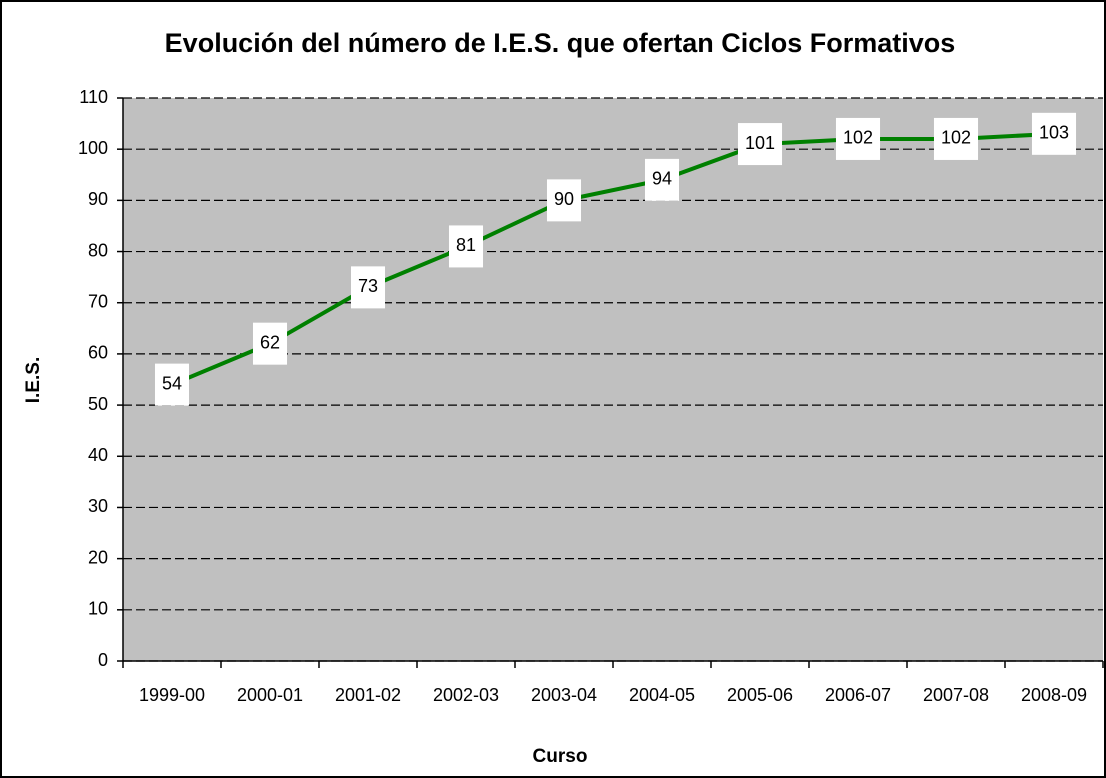 The image size is (1106, 778). I want to click on y-axis-label: I.E.S., so click(33, 380).